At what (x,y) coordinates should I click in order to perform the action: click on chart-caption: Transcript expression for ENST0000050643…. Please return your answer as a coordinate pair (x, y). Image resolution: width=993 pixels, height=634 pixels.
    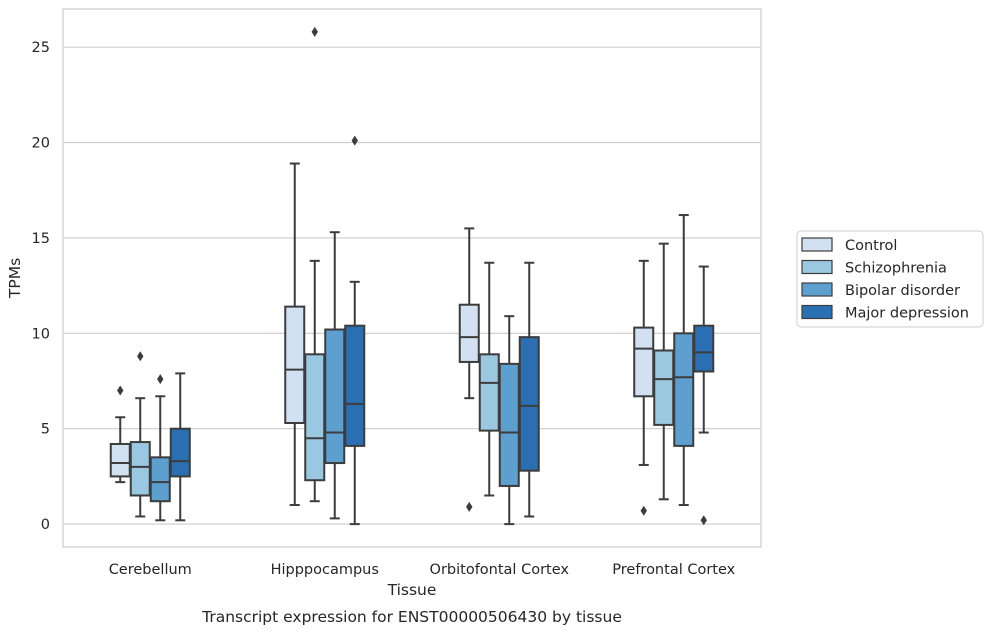
    Looking at the image, I should click on (411, 617).